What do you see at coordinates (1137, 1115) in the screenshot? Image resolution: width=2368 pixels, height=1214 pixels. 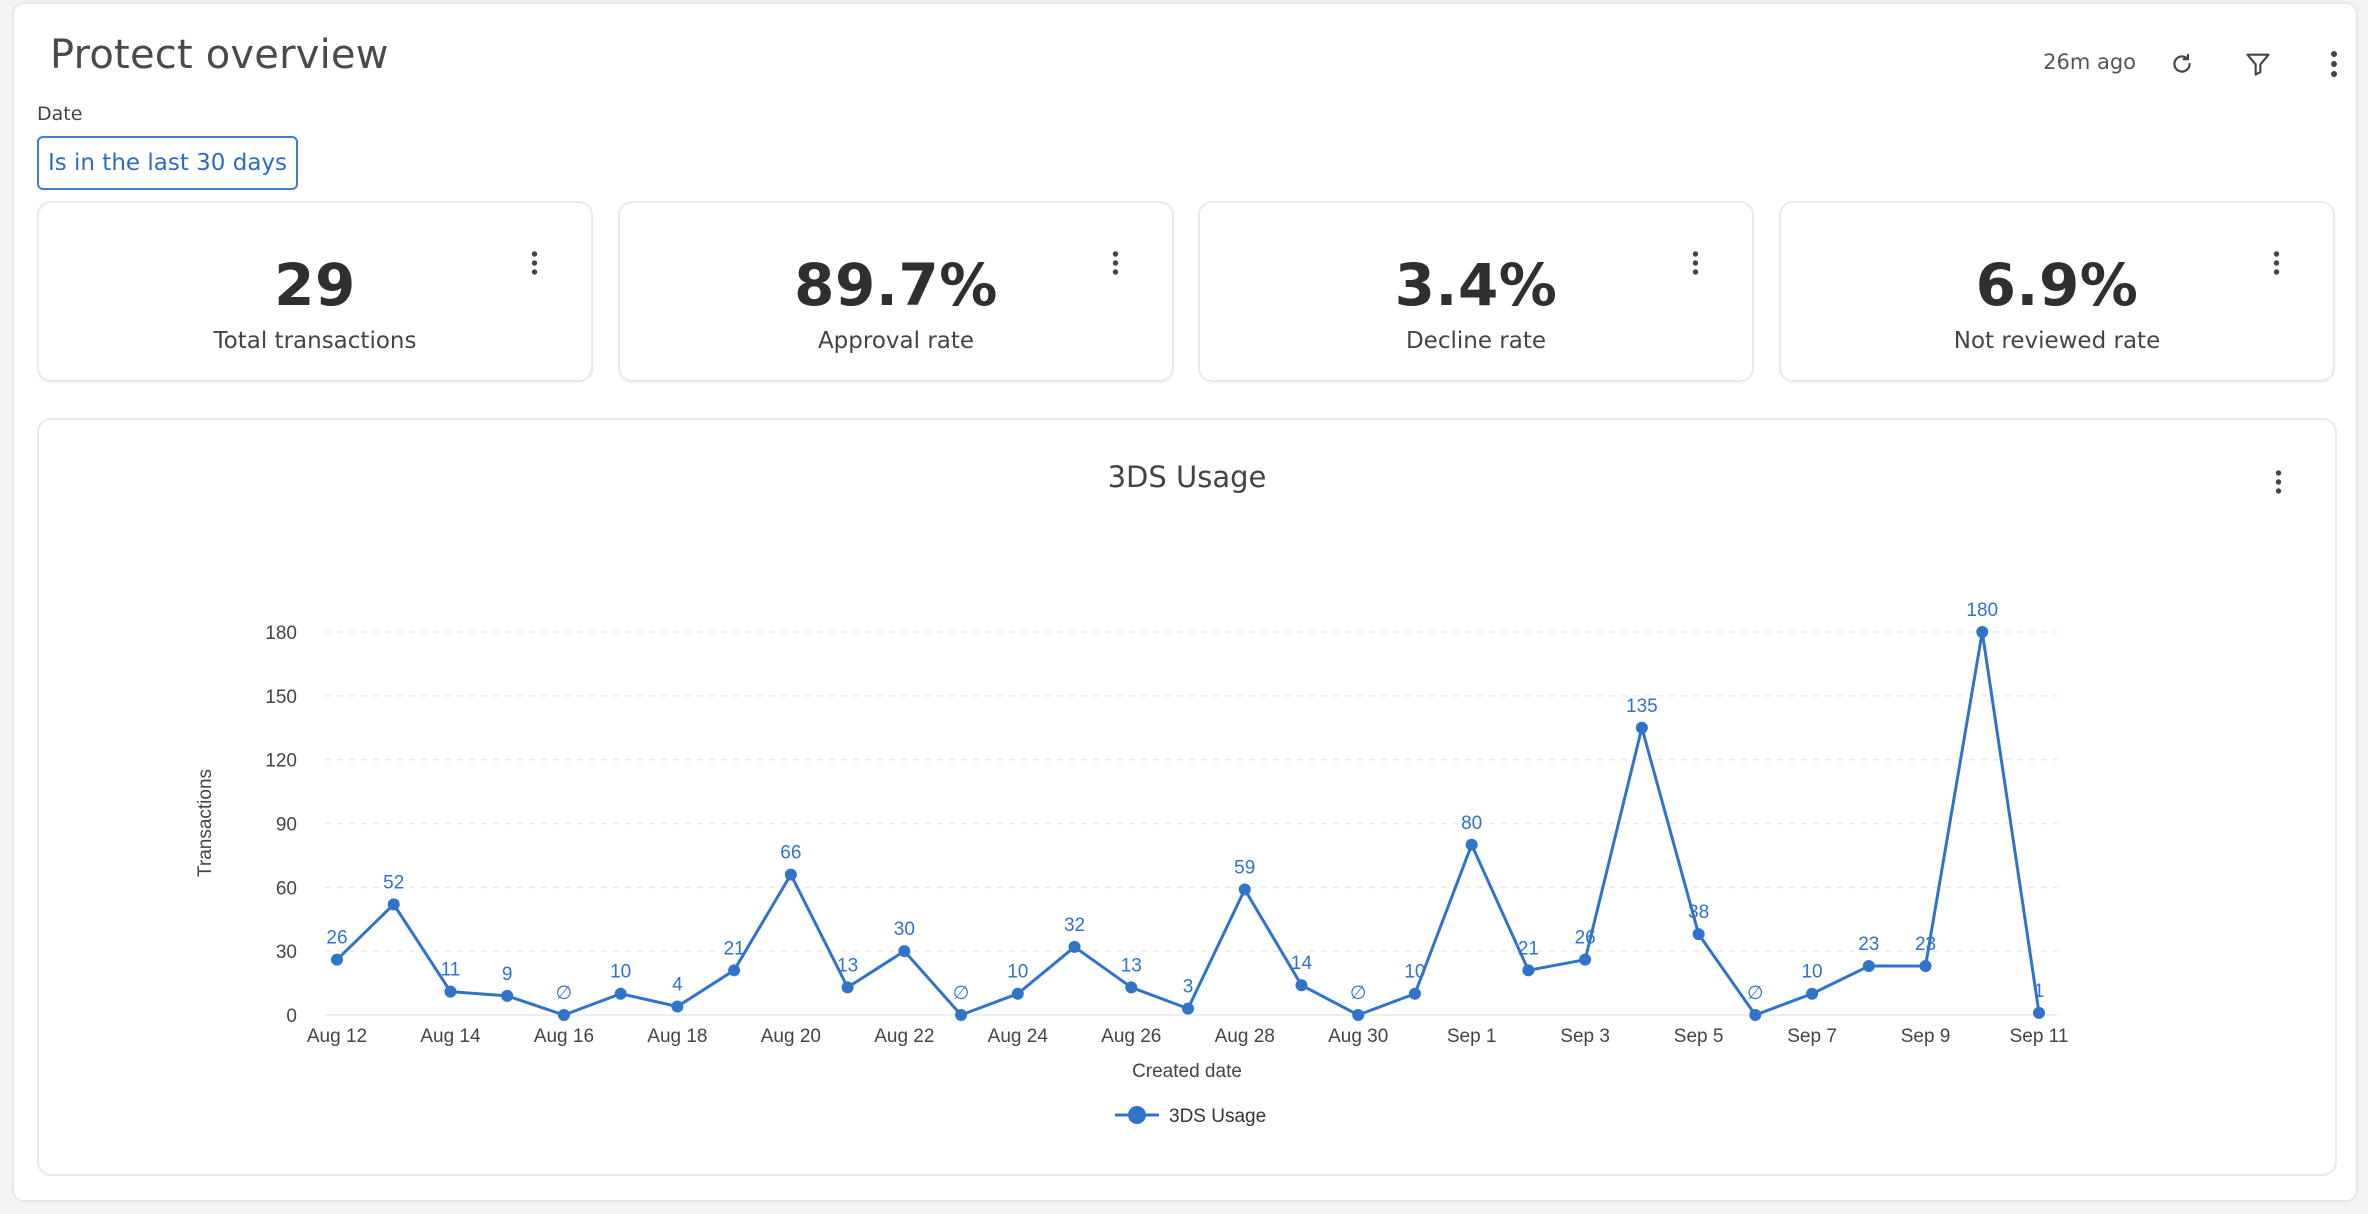 I see `legend-marker` at bounding box center [1137, 1115].